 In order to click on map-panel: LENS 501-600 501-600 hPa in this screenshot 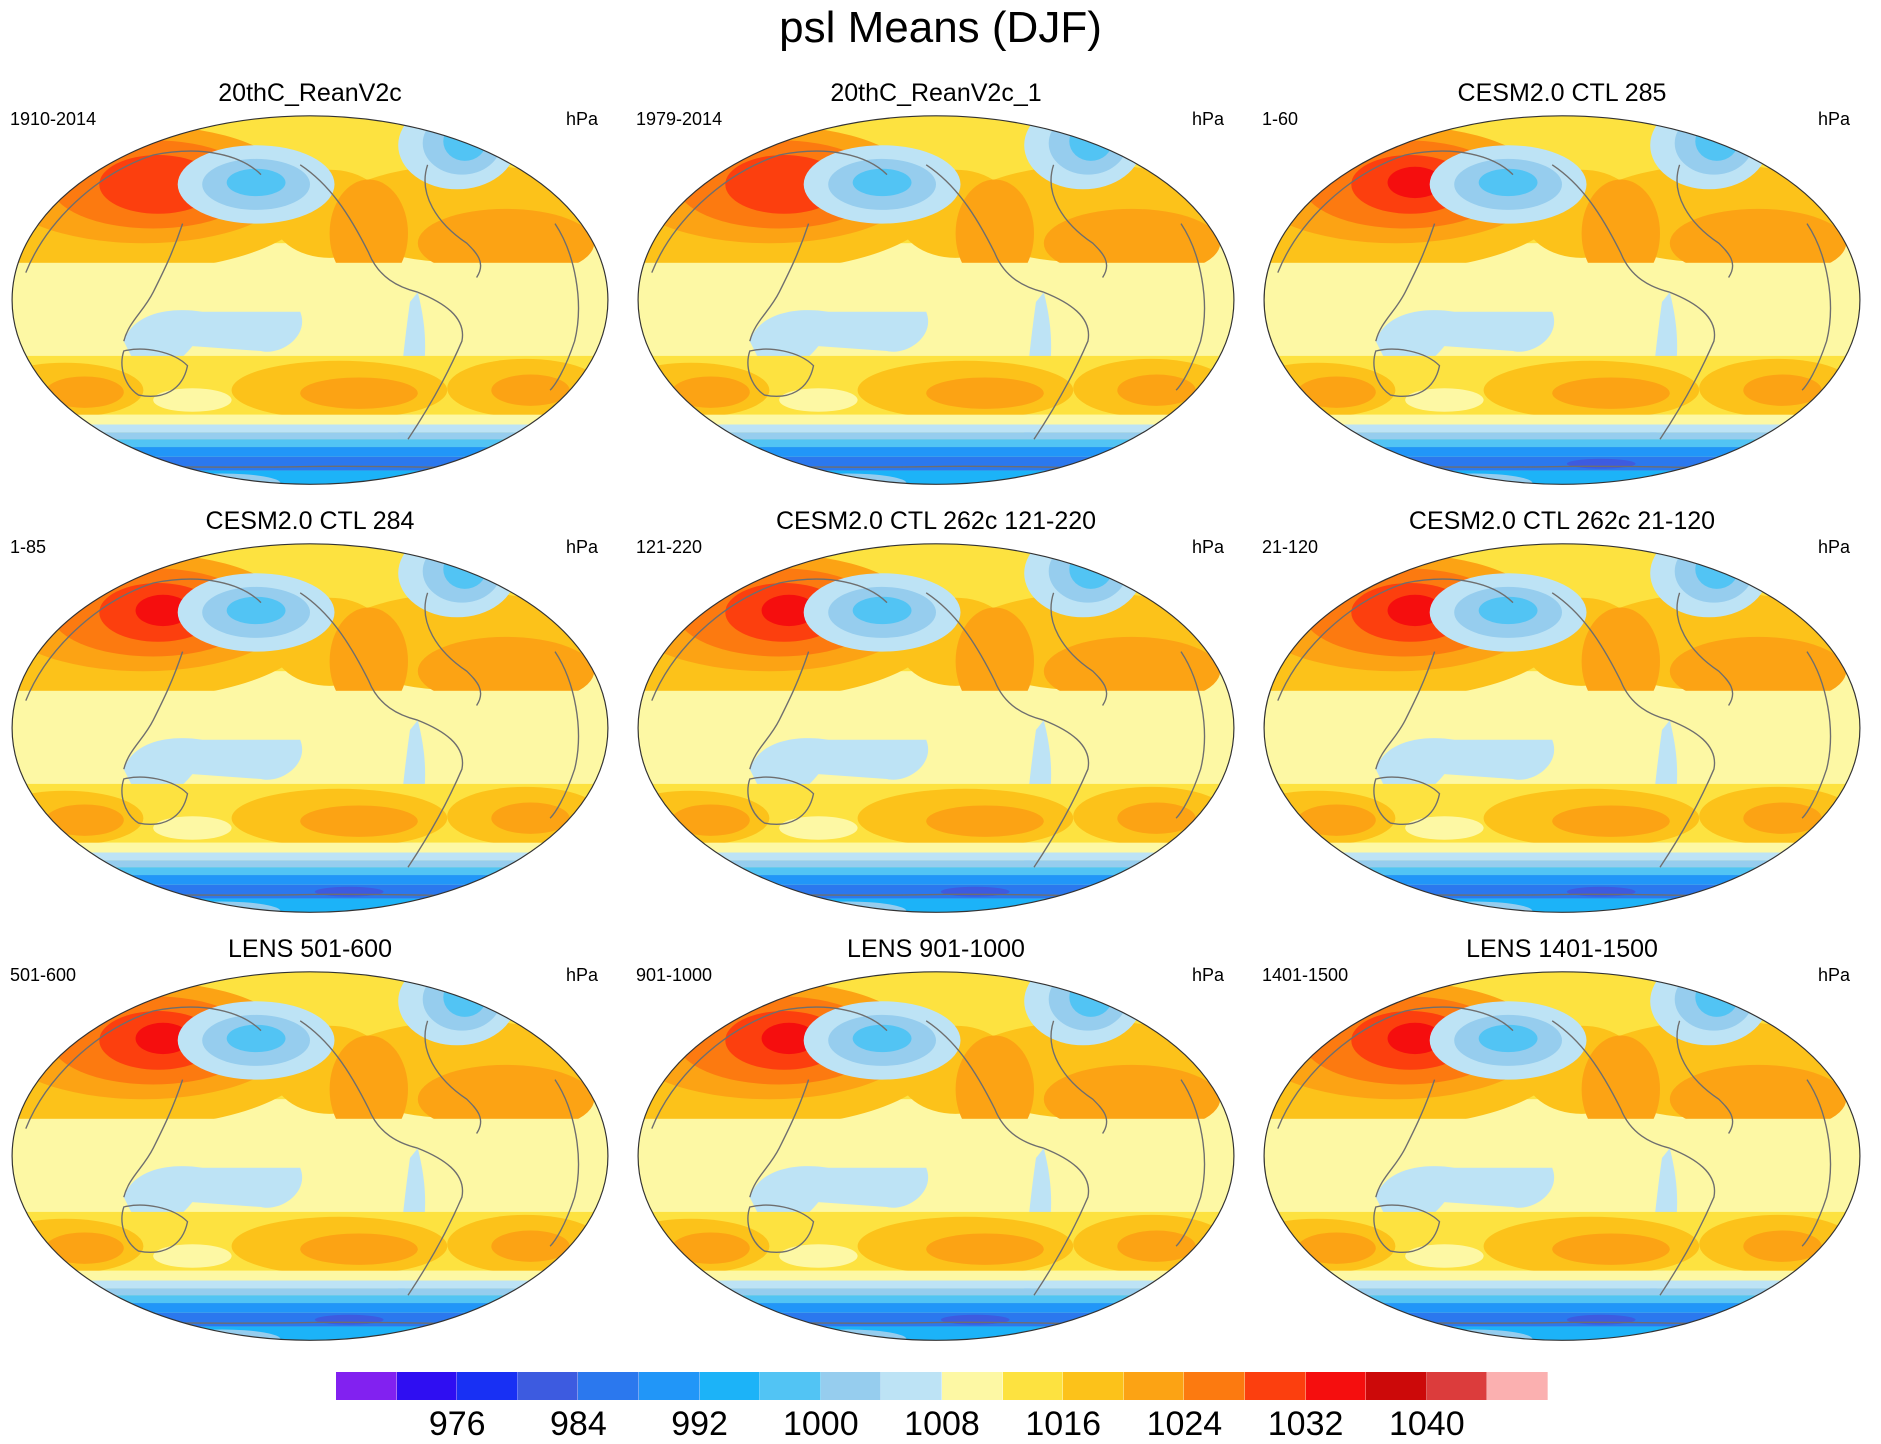, I will do `click(310, 1144)`.